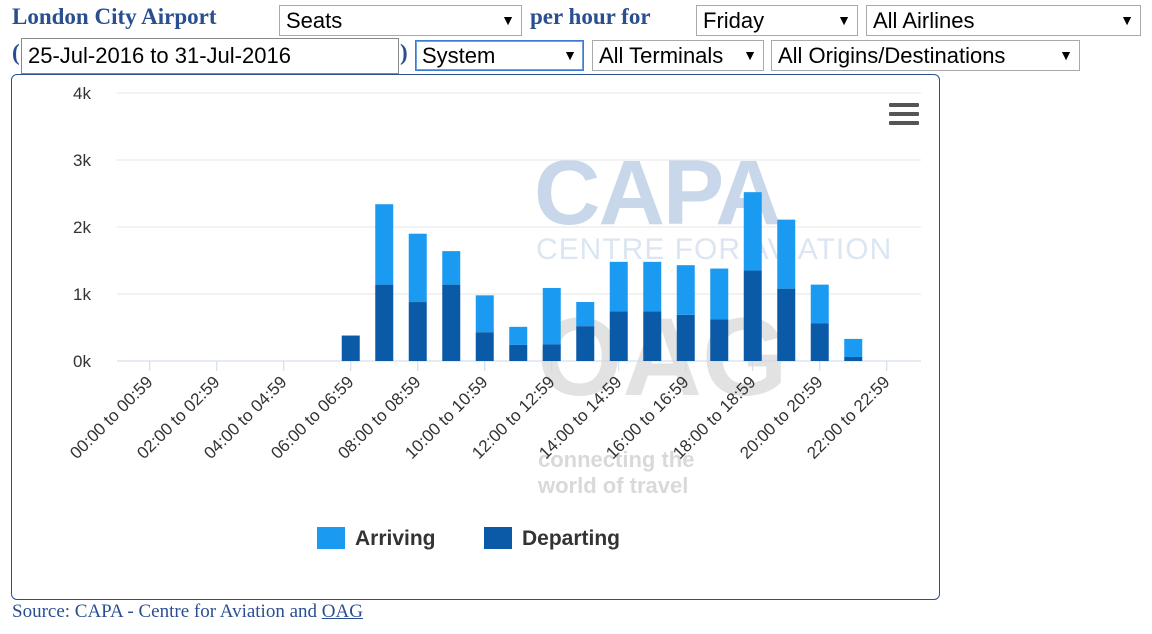 The height and width of the screenshot is (634, 1152). Describe the element at coordinates (498, 538) in the screenshot. I see `legend-swatch-departing` at that location.